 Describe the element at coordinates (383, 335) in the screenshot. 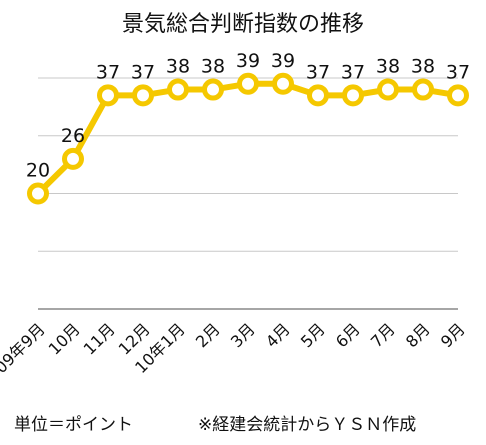

I see `x-tick-label: 7月` at that location.